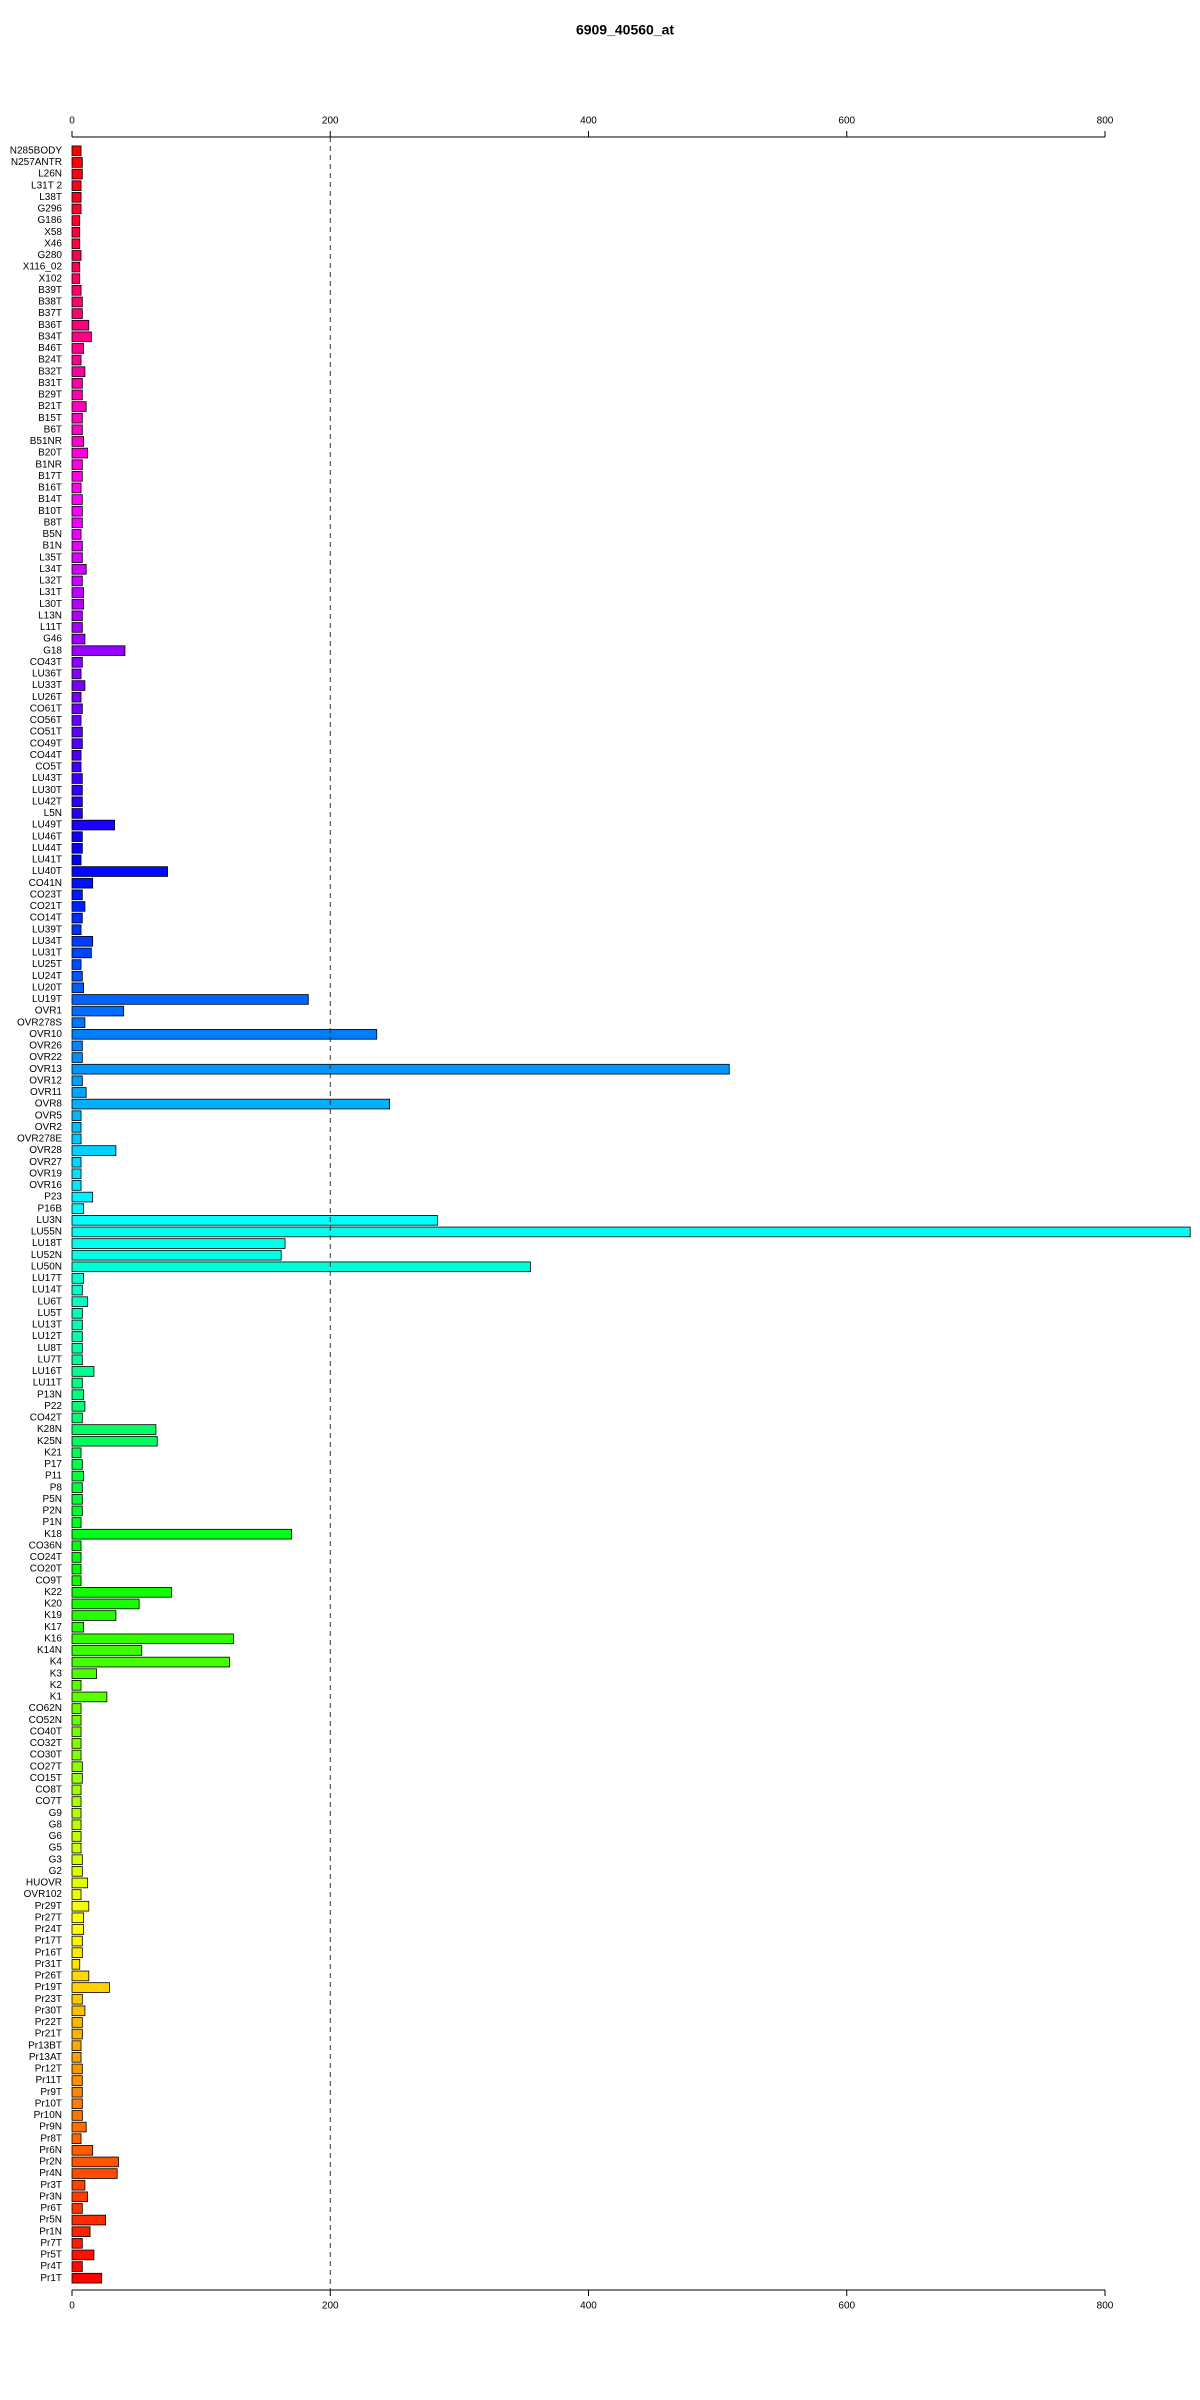  I want to click on y-tick-label: X58, so click(53, 232).